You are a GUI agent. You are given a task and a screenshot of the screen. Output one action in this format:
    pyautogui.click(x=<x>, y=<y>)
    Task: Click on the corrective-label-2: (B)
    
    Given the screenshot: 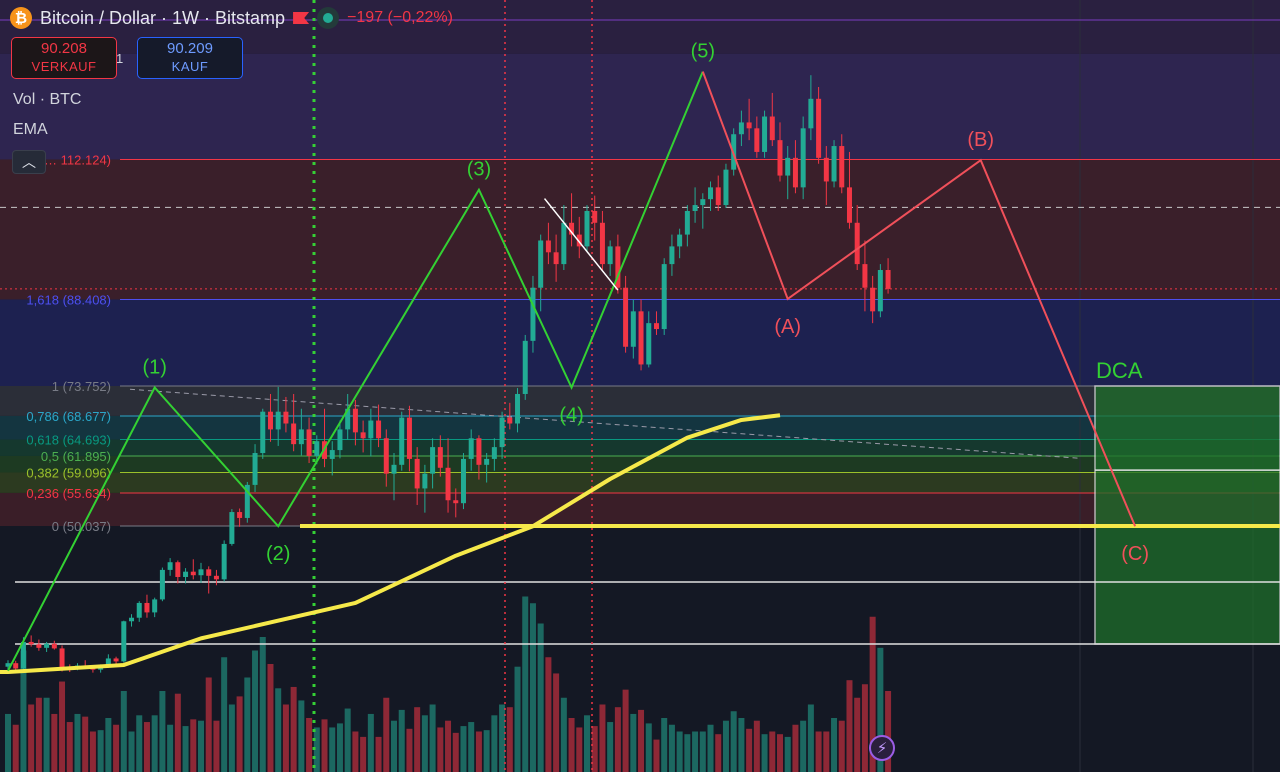 What is the action you would take?
    pyautogui.click(x=980, y=140)
    